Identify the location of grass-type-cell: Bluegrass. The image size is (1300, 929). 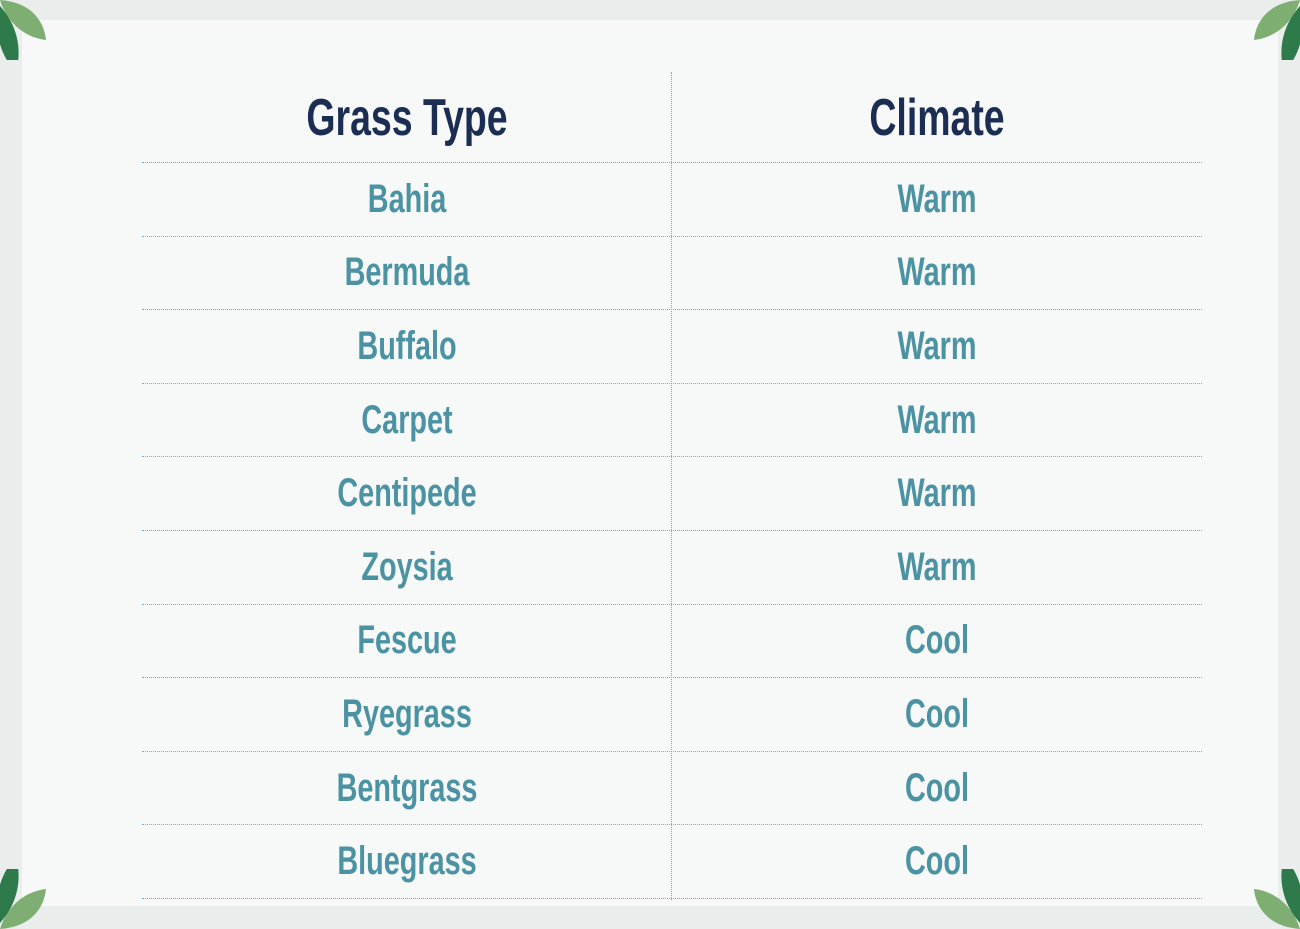
(407, 861).